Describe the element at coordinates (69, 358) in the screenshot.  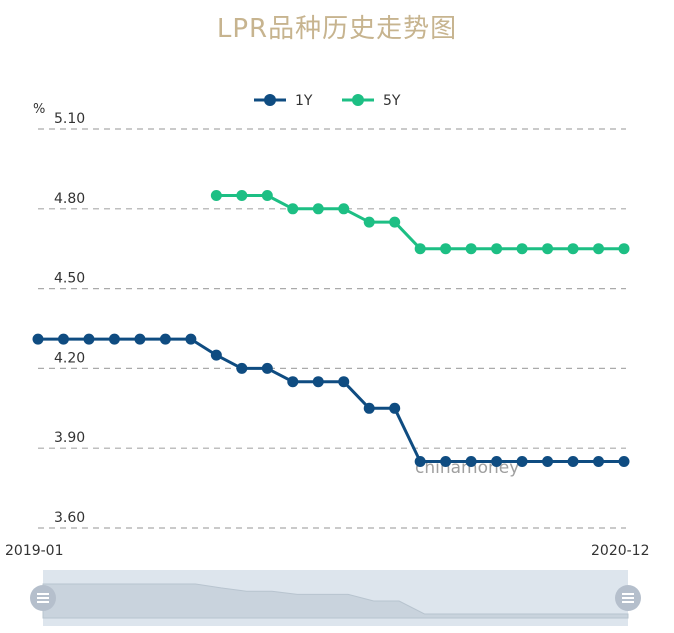
I see `y-tick-label: 4.20` at that location.